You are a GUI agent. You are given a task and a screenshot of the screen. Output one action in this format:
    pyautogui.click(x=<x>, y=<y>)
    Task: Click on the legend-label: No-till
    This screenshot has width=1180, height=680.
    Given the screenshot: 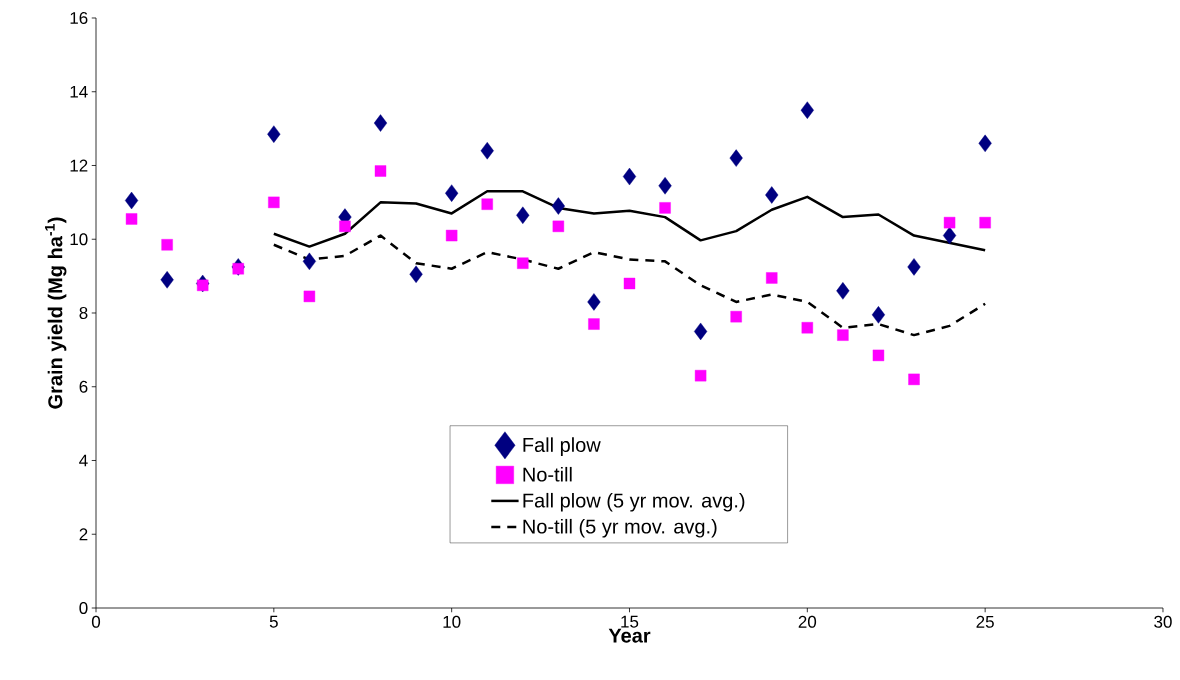 What is the action you would take?
    pyautogui.click(x=547, y=474)
    